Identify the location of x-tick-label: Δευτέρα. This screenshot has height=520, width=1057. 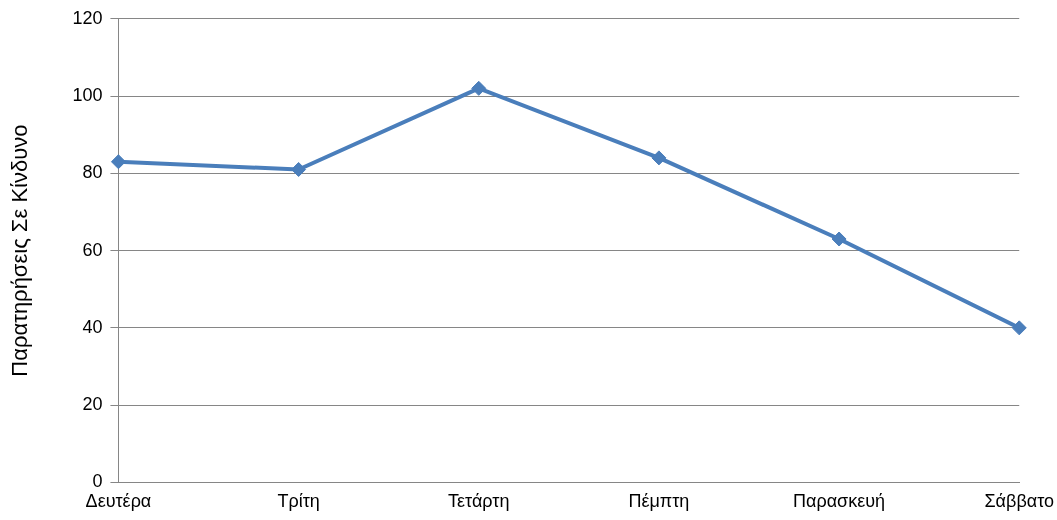
(118, 501).